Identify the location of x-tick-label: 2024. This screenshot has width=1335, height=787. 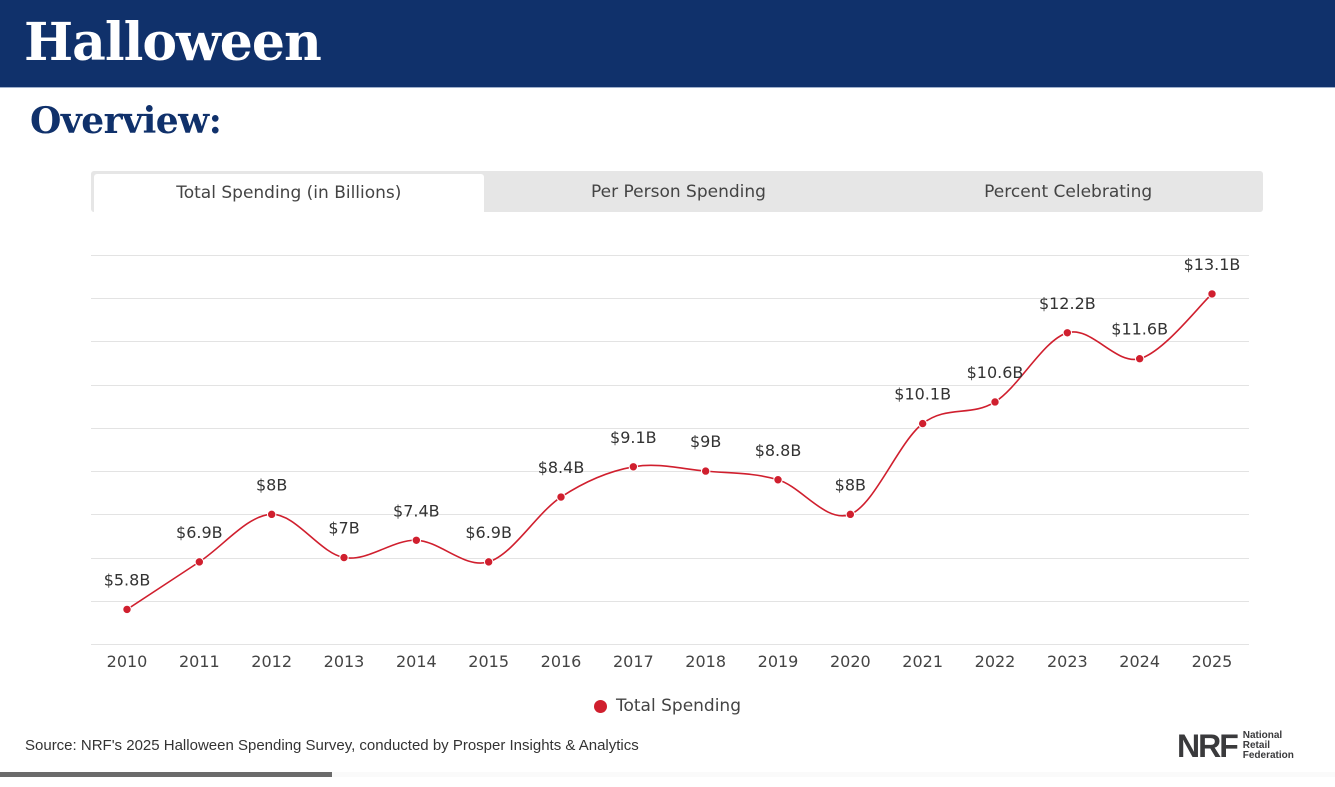
(1139, 661).